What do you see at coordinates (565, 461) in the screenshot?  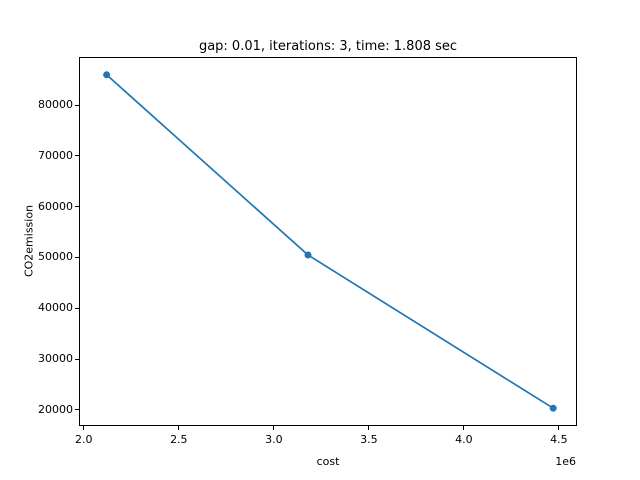 I see `x-axis-offset-label: 1e6` at bounding box center [565, 461].